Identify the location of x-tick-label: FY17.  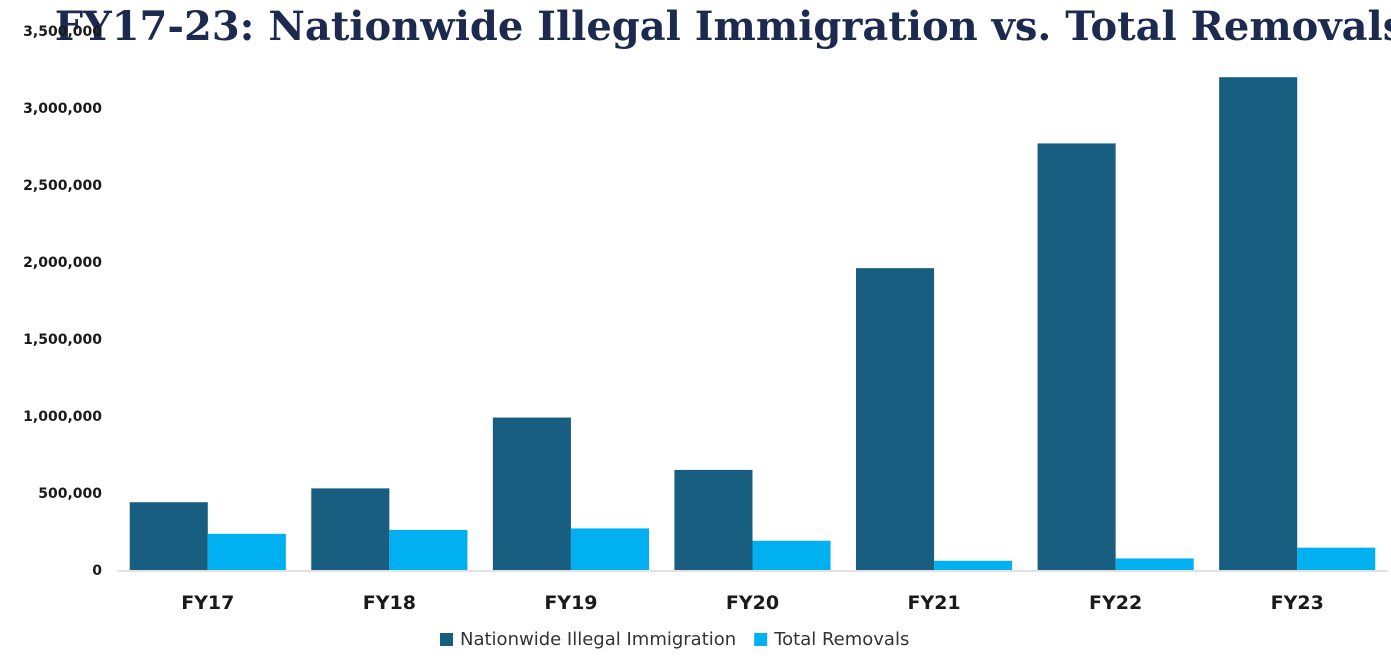
(207, 603).